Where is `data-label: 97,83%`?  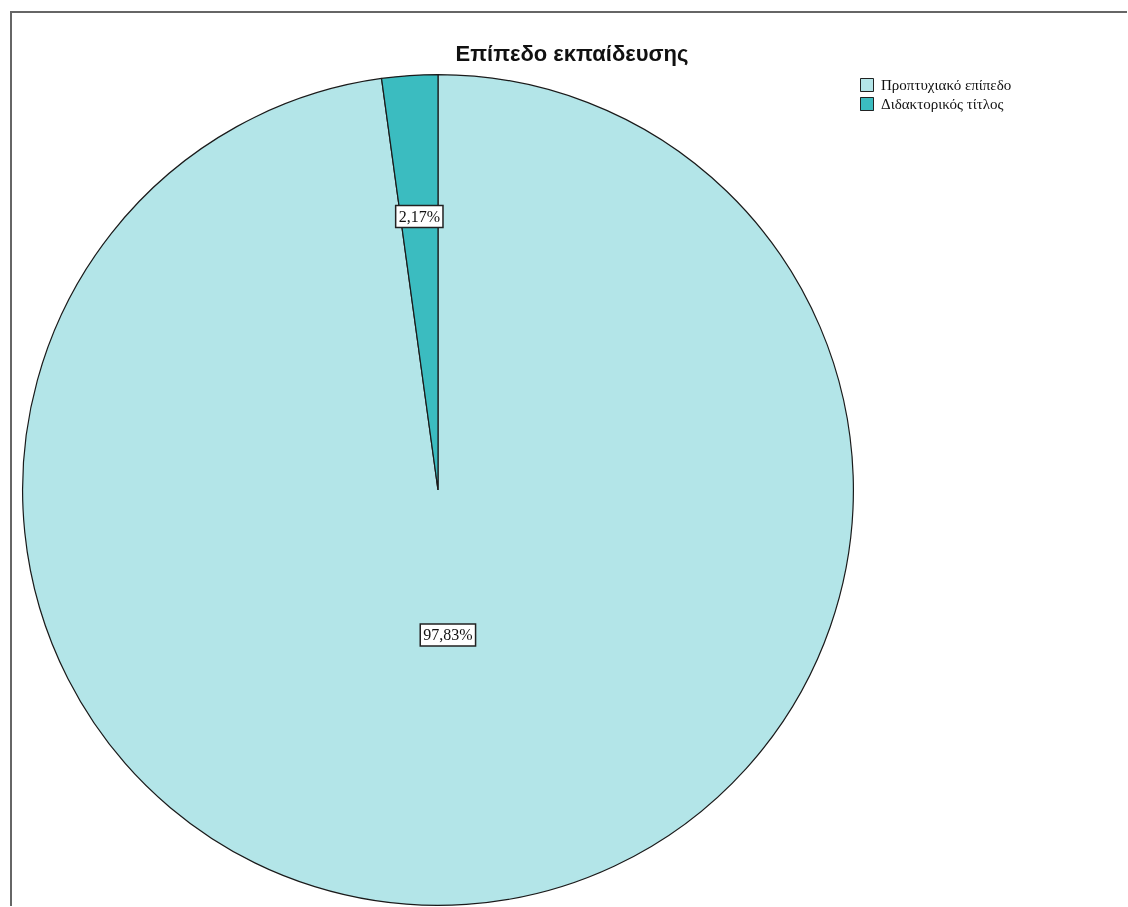 data-label: 97,83% is located at coordinates (448, 635).